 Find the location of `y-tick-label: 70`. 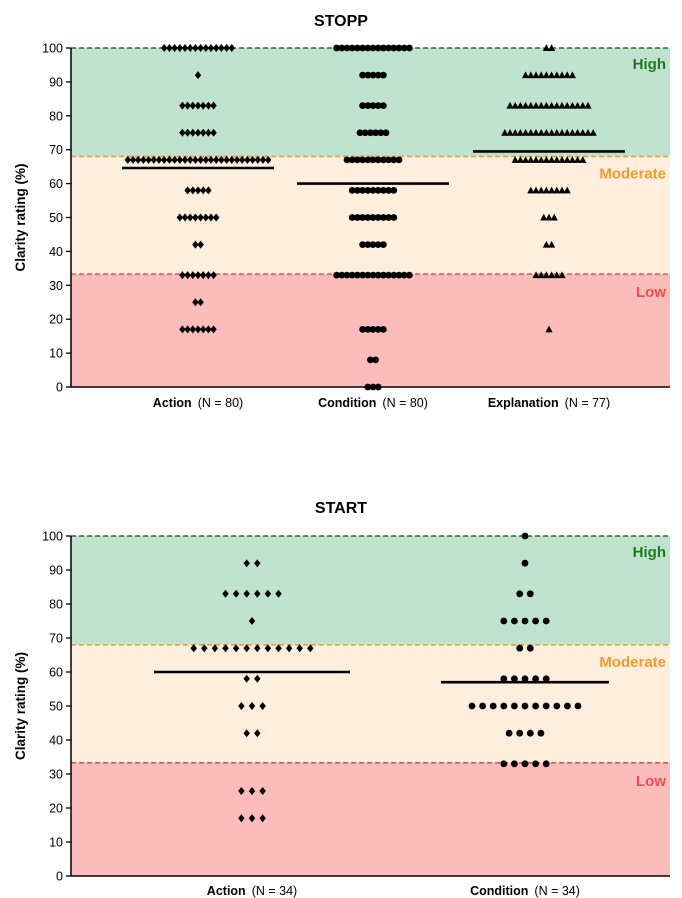

y-tick-label: 70 is located at coordinates (56, 639).